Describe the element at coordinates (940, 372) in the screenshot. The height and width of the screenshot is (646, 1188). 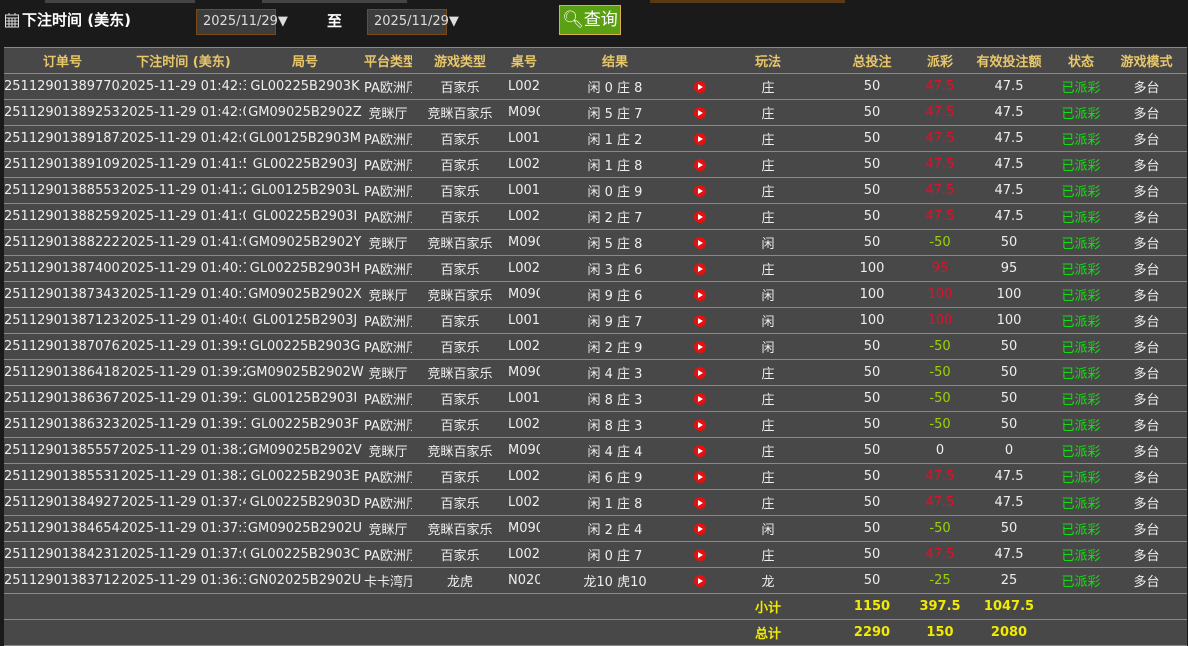
I see `payout-cell: -50` at that location.